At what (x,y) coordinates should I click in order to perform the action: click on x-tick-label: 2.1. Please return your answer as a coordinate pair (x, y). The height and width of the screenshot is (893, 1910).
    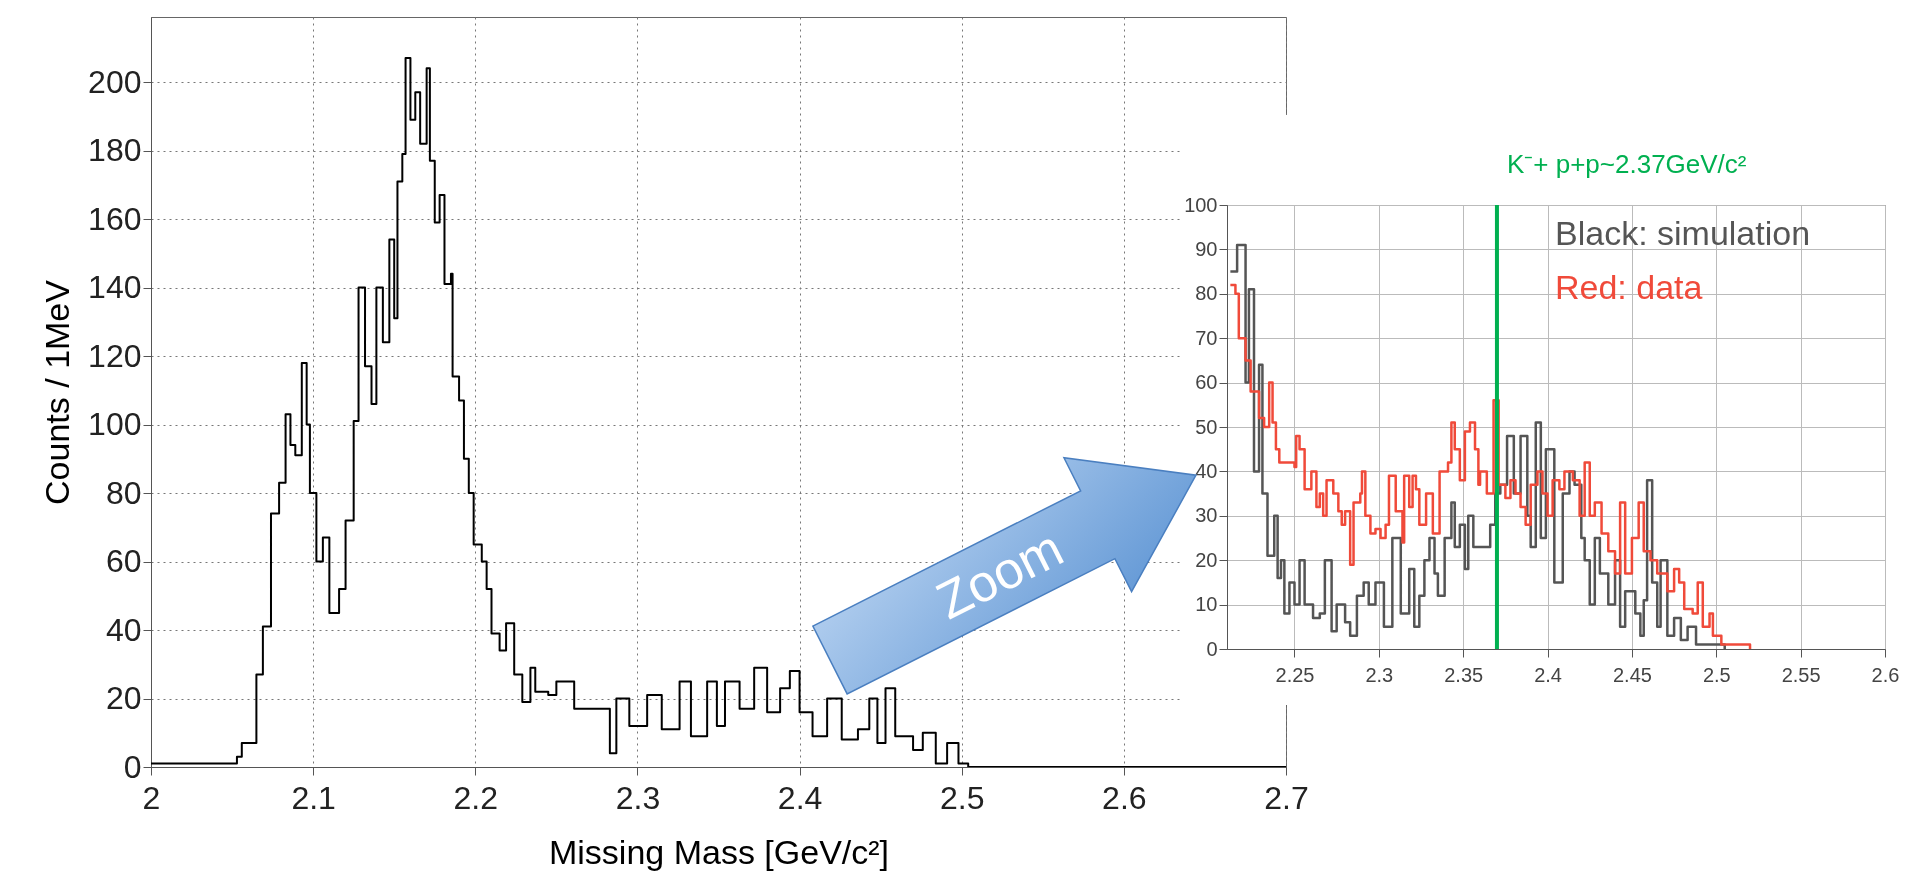
    Looking at the image, I should click on (313, 797).